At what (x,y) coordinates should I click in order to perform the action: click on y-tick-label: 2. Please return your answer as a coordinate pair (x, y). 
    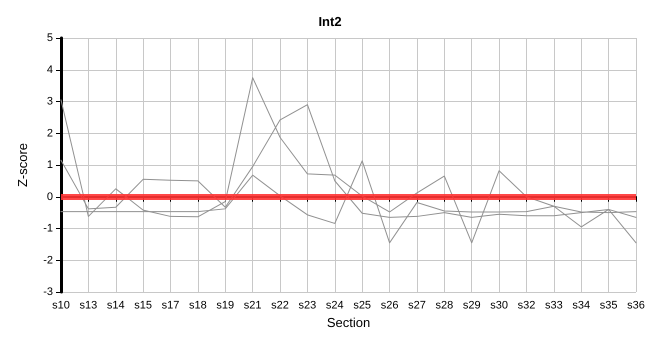
    Looking at the image, I should click on (49, 133).